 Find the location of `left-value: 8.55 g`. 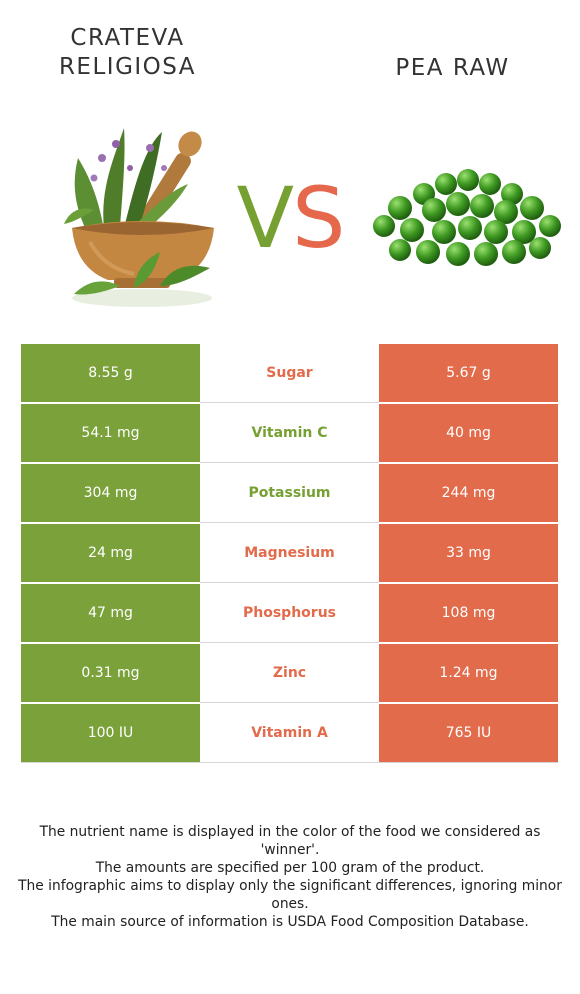

left-value: 8.55 g is located at coordinates (110, 373).